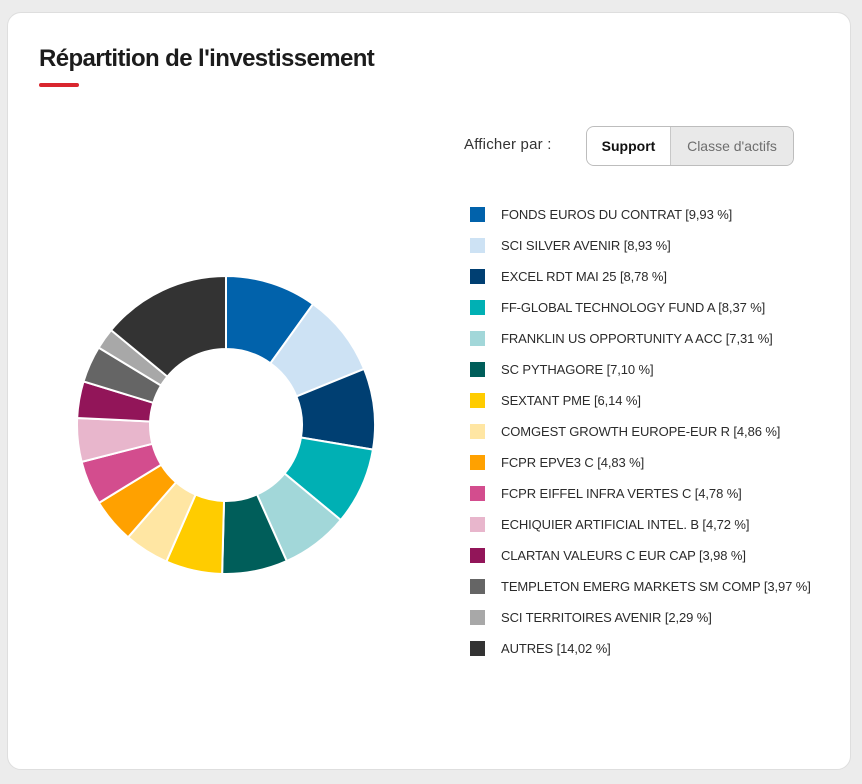 Image resolution: width=862 pixels, height=784 pixels. I want to click on legend-item: FCPR EPVE3 C [4,83 %], so click(640, 462).